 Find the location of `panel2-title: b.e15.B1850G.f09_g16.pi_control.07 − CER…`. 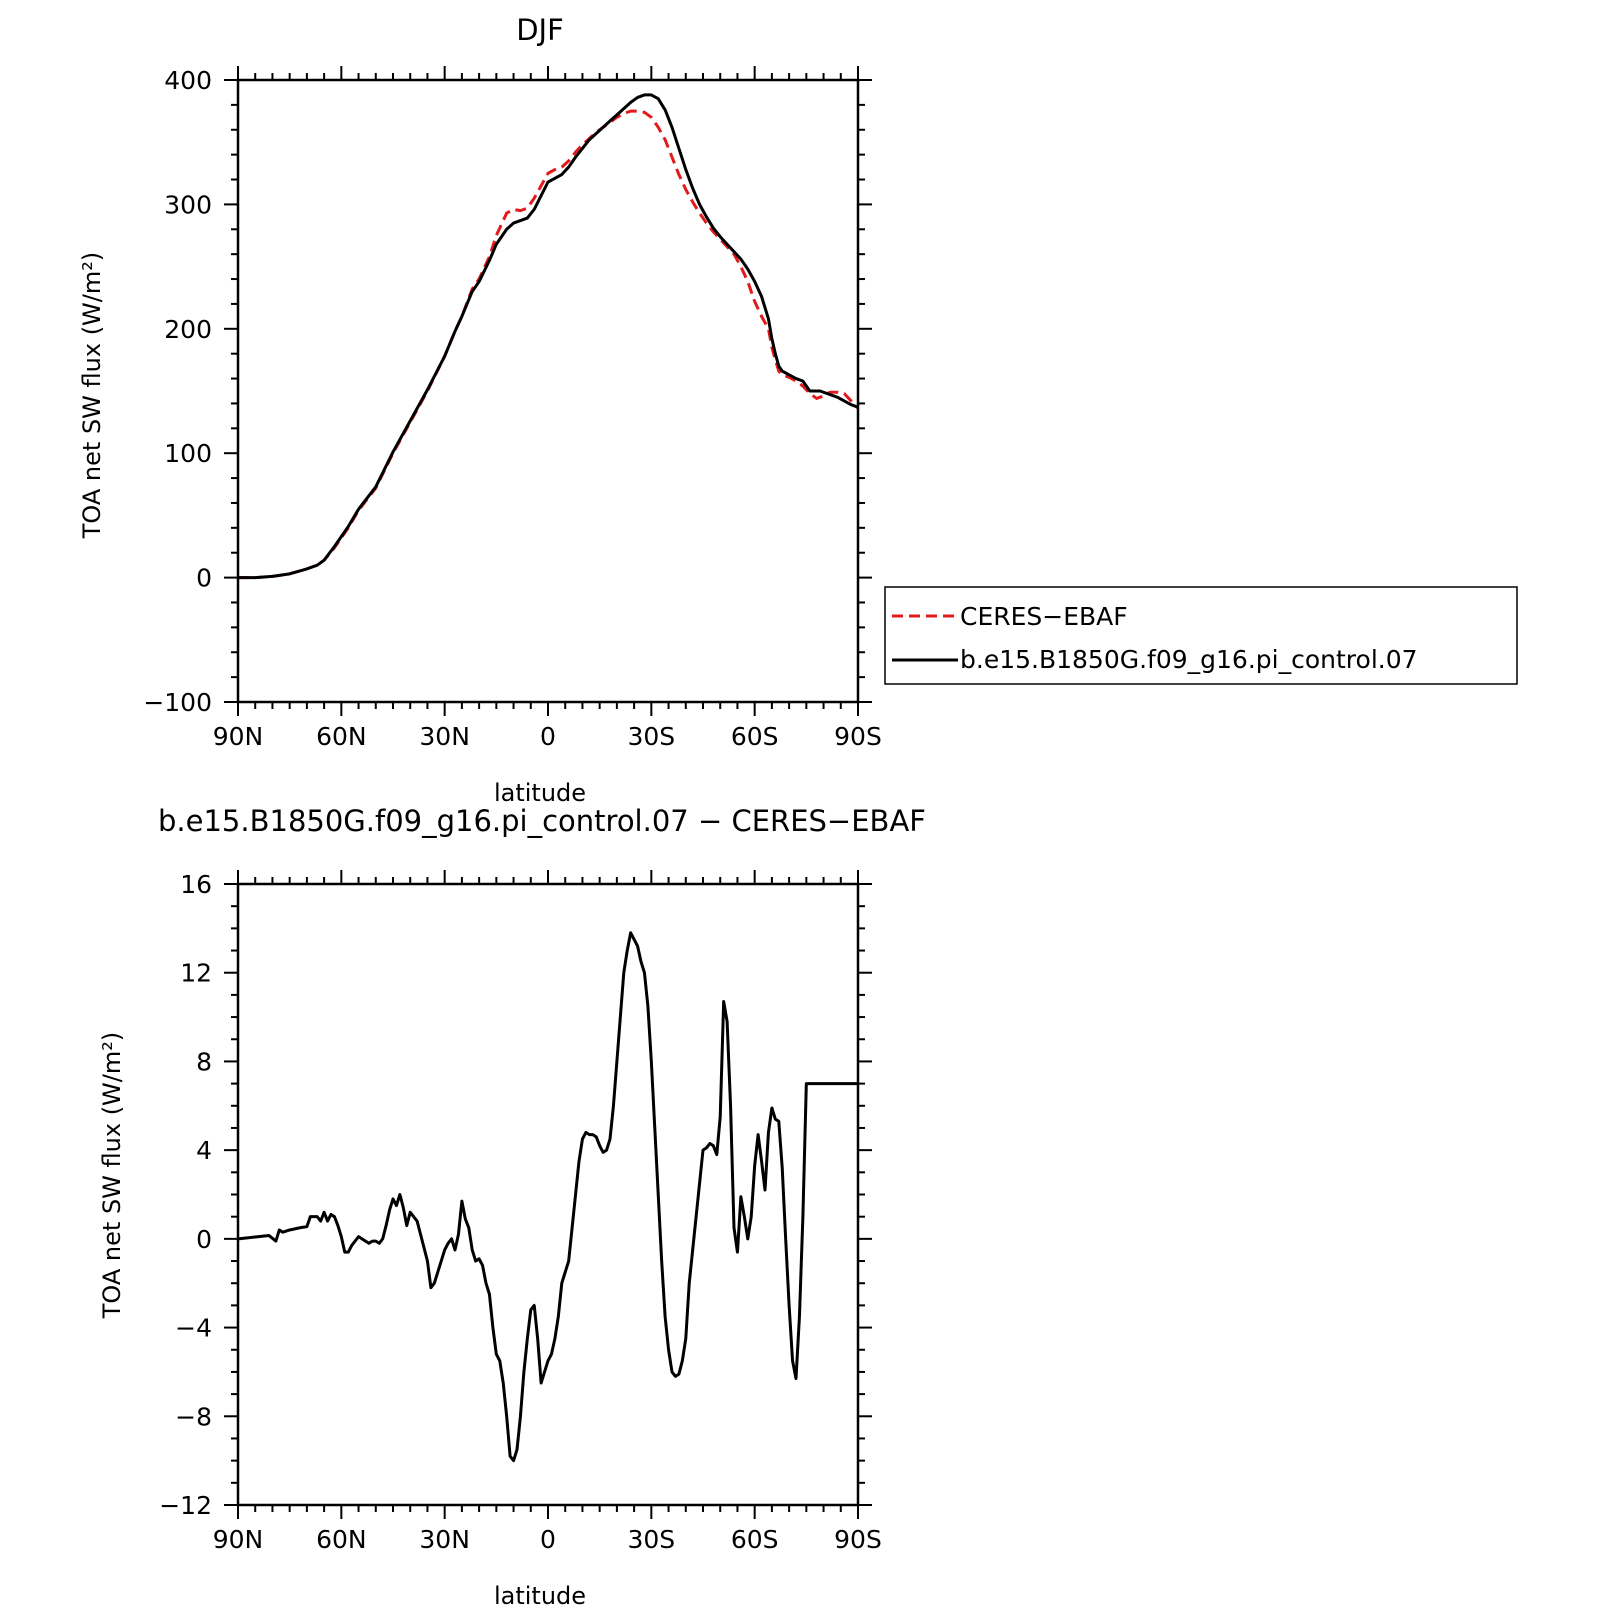

panel2-title: b.e15.B1850G.f09_g16.pi_control.07 − CER… is located at coordinates (542, 821).